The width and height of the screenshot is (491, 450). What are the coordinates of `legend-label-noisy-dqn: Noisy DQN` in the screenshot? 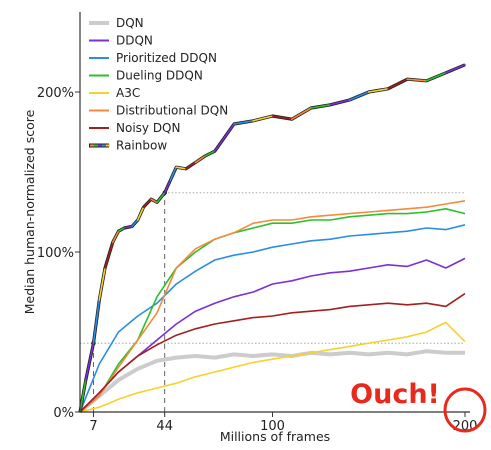 It's located at (148, 128).